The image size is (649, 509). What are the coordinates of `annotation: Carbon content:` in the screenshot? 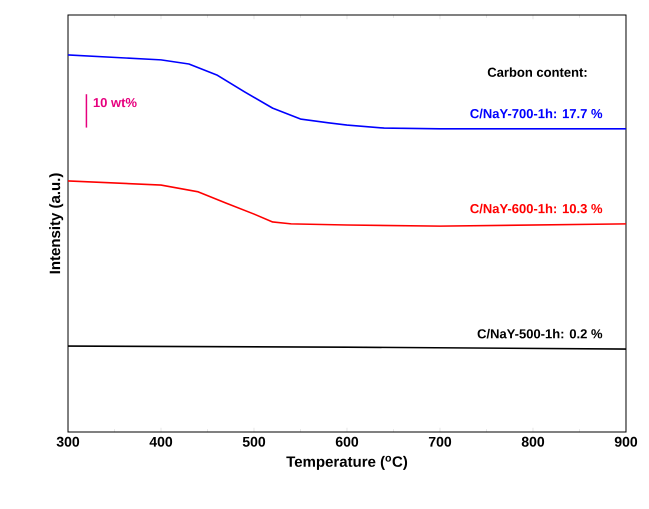 It's located at (537, 72).